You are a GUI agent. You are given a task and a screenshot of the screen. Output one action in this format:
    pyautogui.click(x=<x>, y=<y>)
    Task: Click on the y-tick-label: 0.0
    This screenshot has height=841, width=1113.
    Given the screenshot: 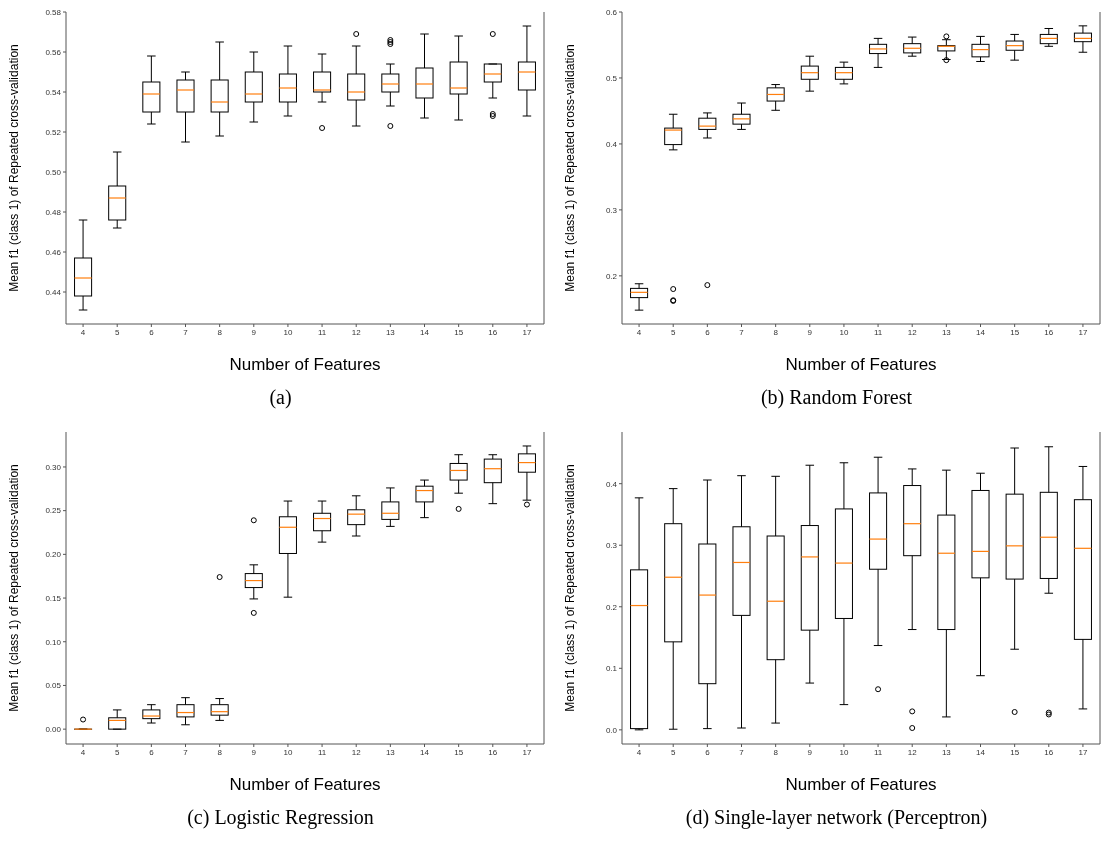 What is the action you would take?
    pyautogui.click(x=611, y=730)
    